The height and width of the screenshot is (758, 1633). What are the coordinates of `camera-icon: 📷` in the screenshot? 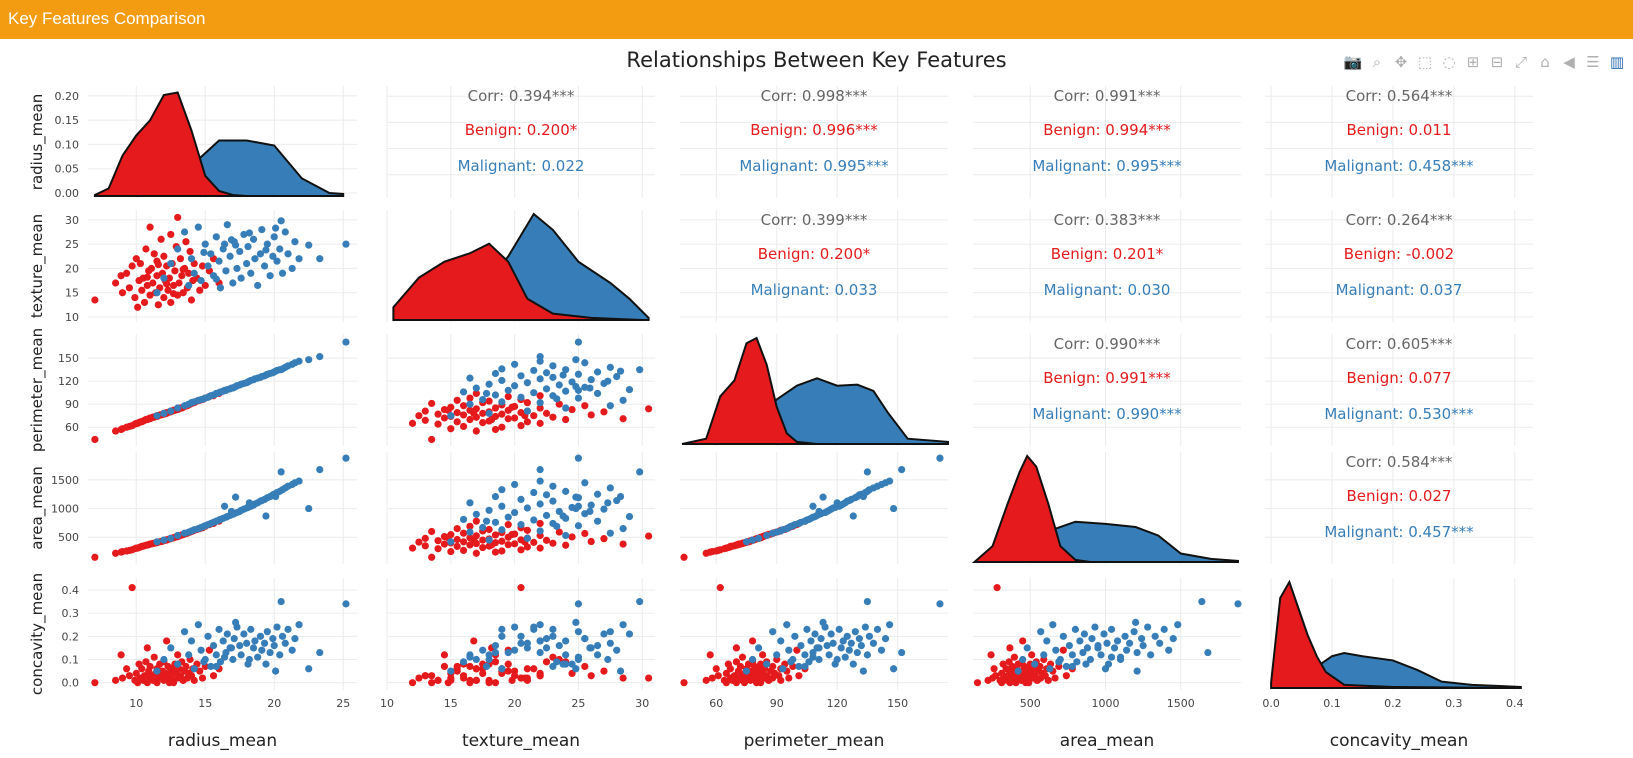 It's located at (1353, 62).